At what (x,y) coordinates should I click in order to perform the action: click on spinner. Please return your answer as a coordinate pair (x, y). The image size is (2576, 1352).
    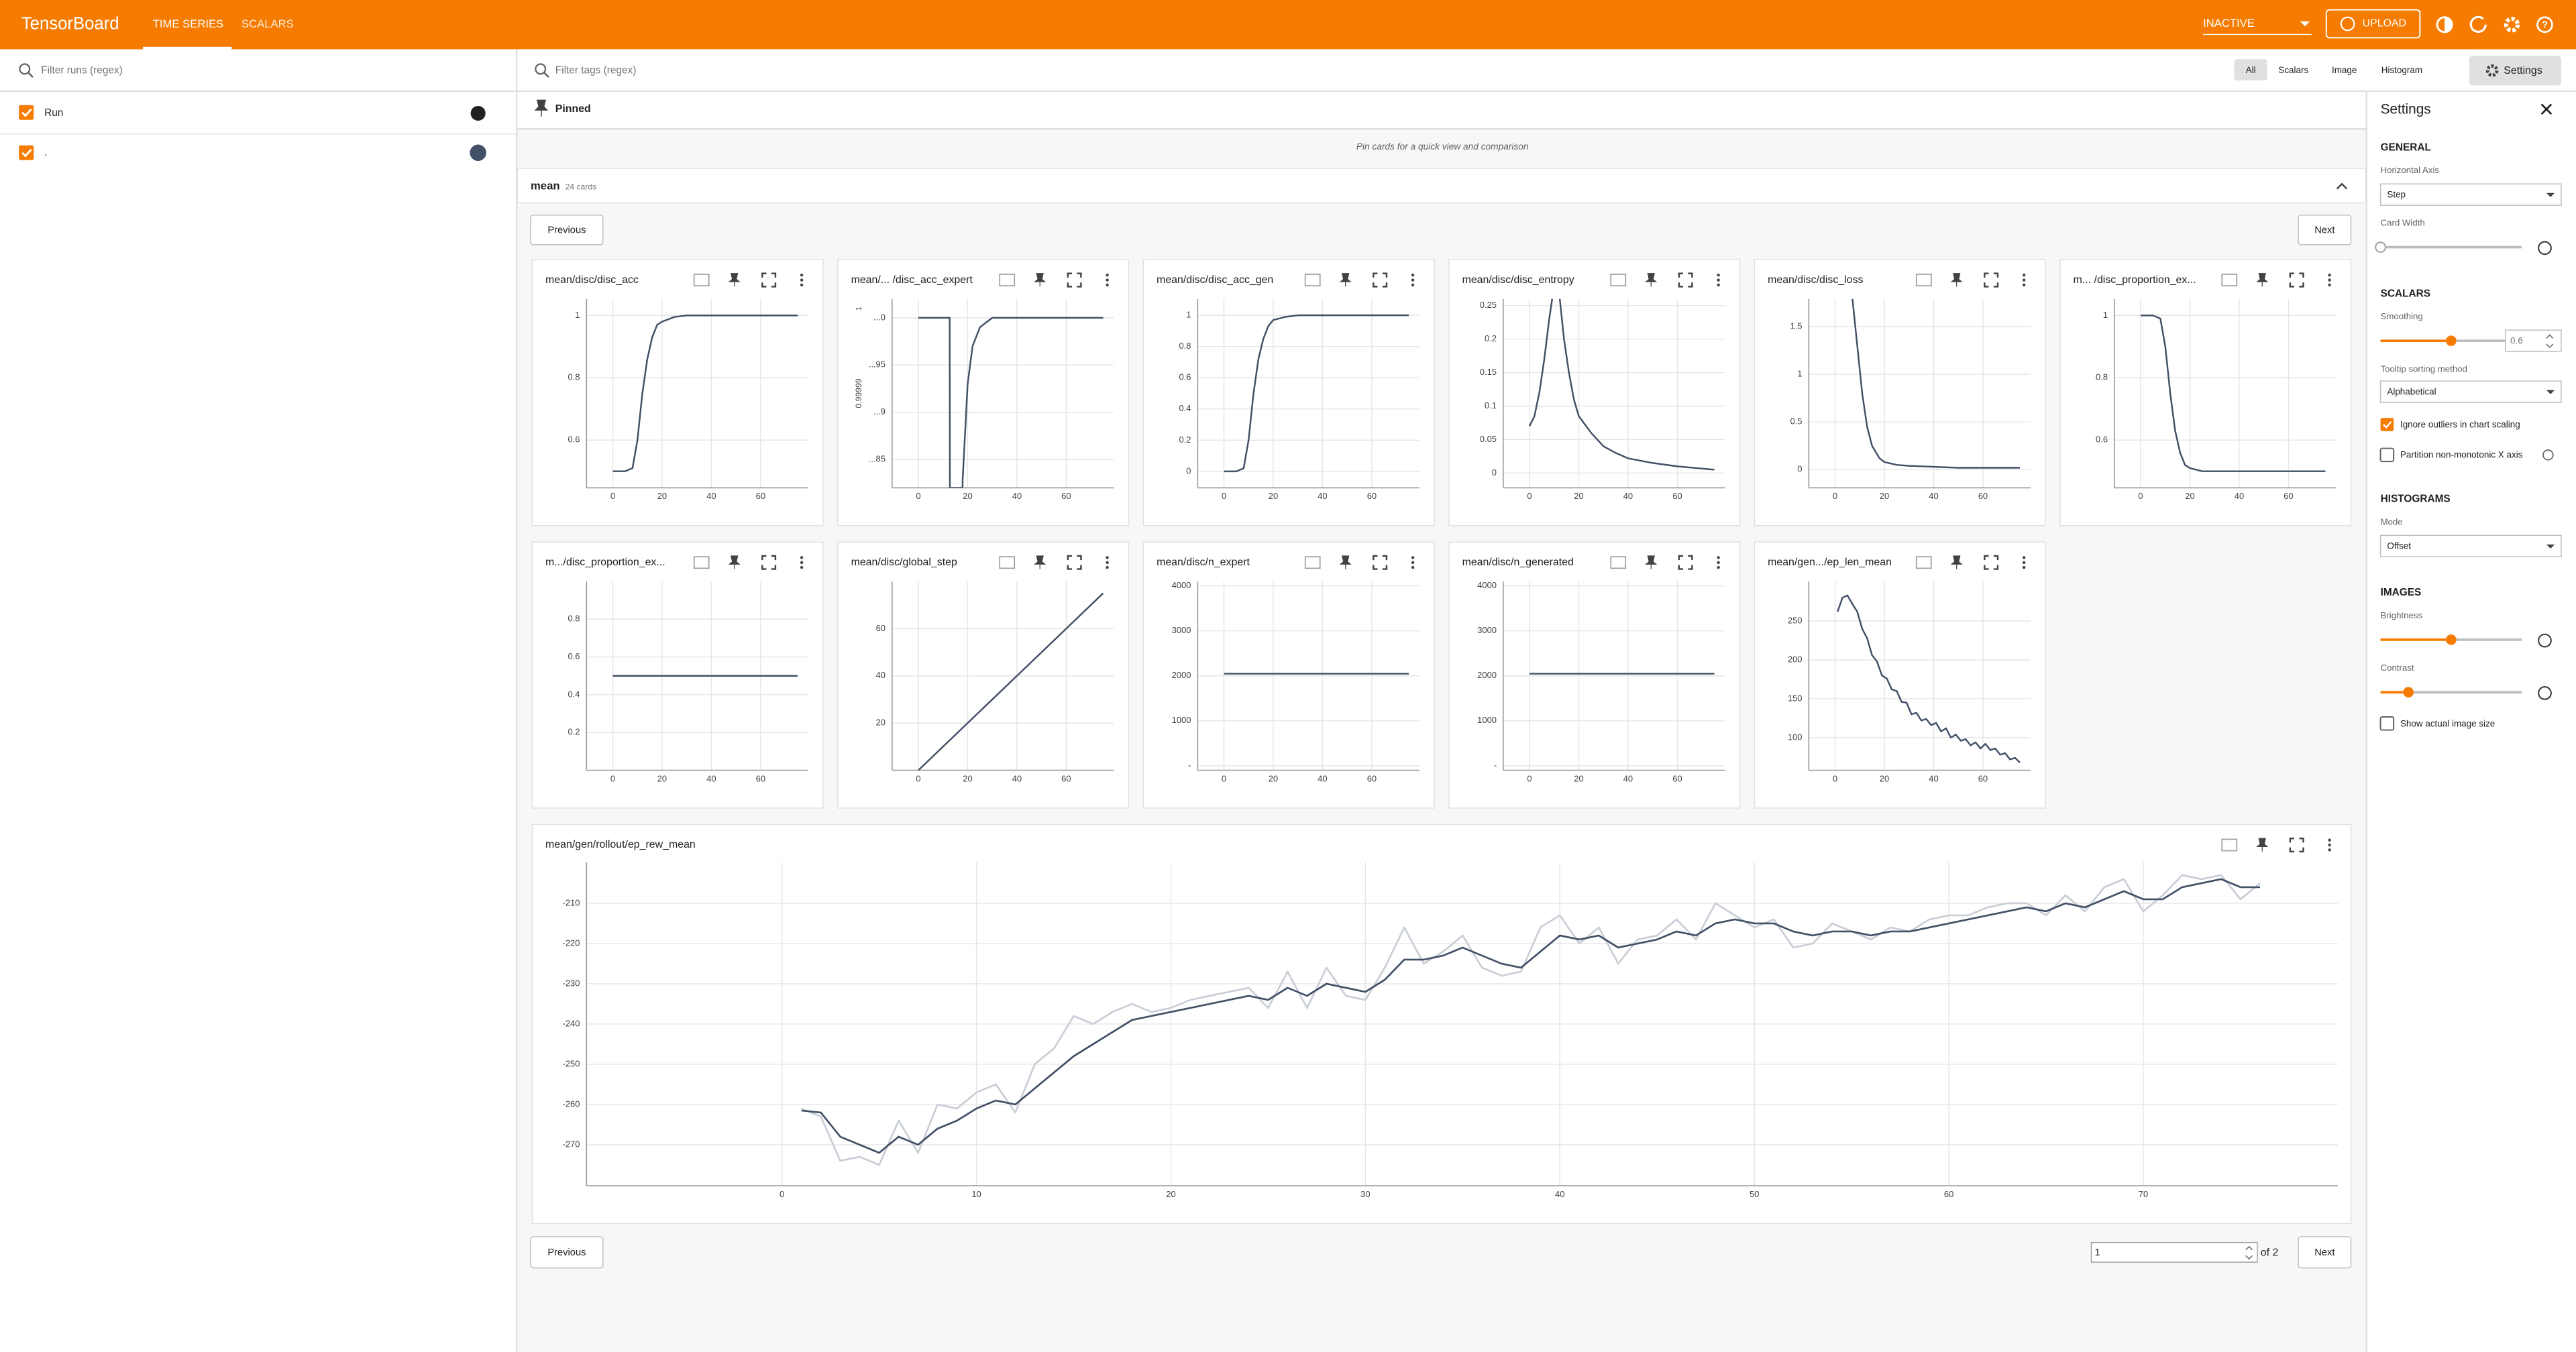
    Looking at the image, I should click on (2550, 341).